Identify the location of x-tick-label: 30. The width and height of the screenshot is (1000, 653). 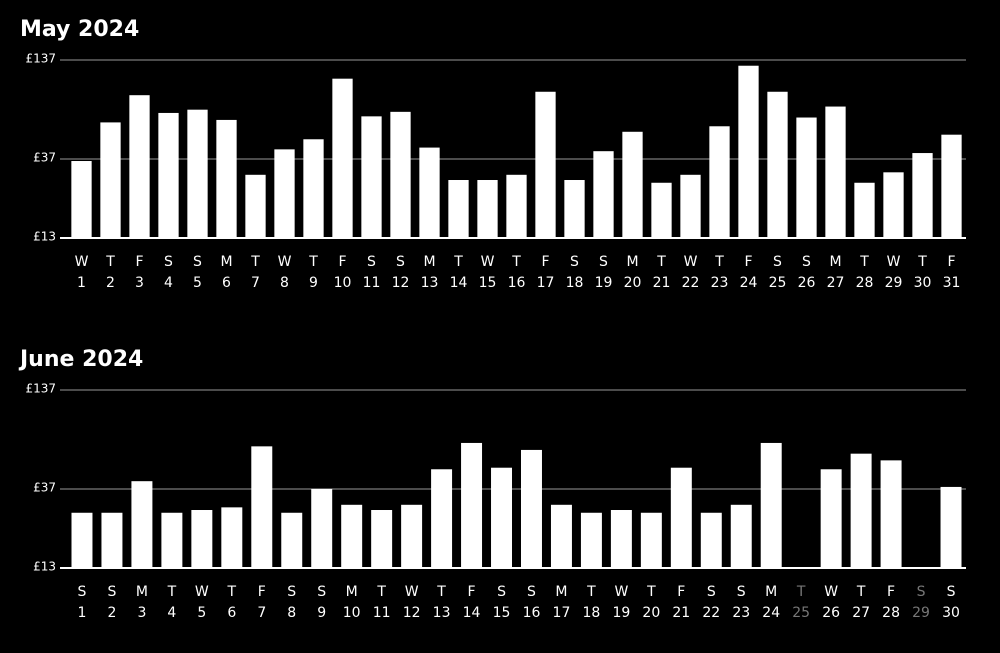
(951, 613).